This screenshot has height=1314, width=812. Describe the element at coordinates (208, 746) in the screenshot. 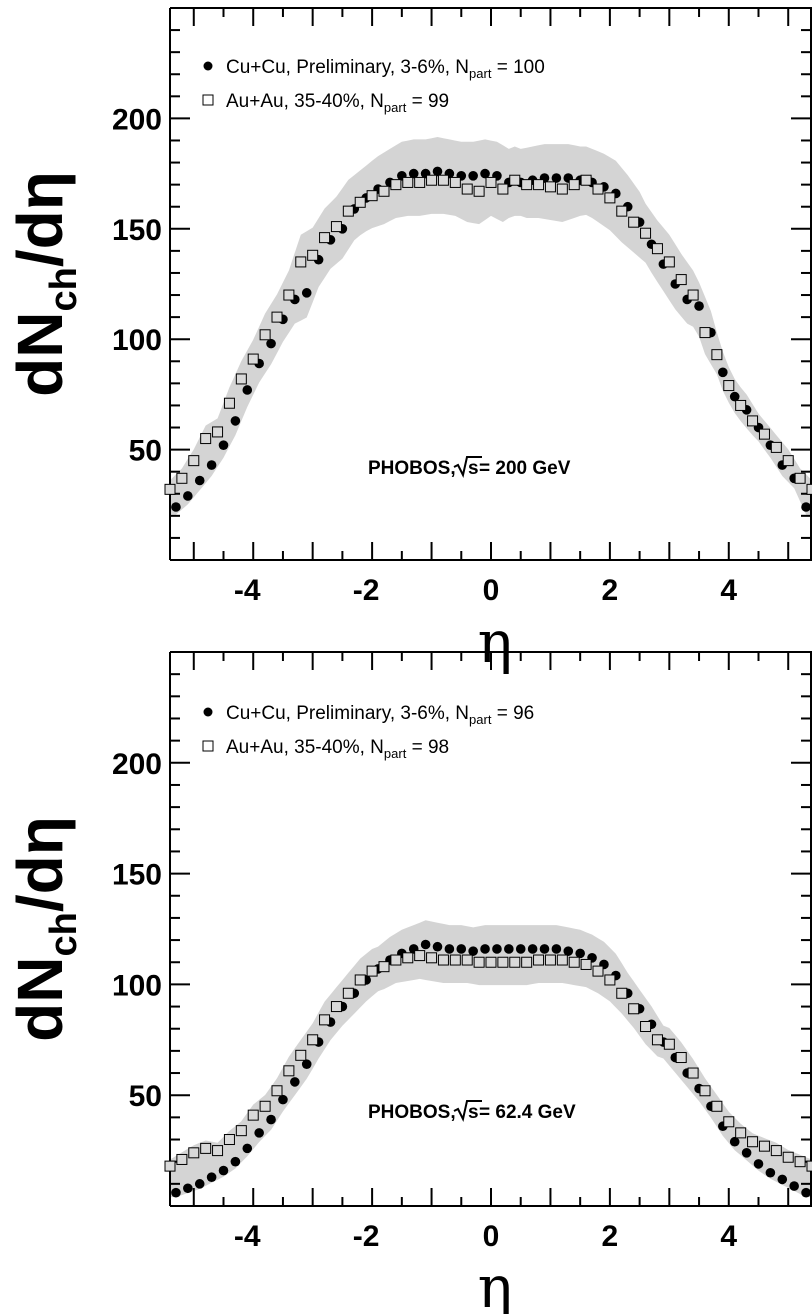

I see `open-square-marker-icon` at that location.